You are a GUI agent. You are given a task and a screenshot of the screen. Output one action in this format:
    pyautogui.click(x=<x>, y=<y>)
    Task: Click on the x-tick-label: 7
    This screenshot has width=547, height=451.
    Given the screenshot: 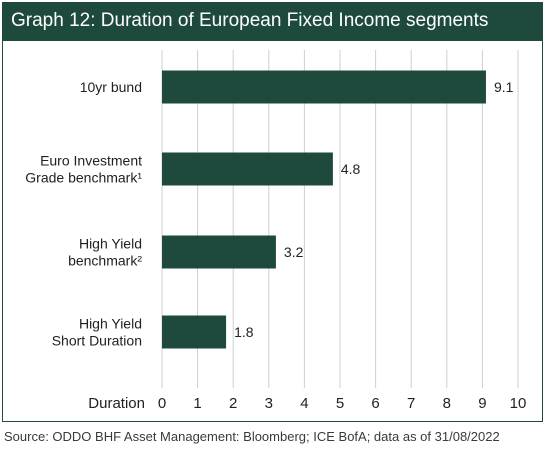 What is the action you would take?
    pyautogui.click(x=411, y=403)
    